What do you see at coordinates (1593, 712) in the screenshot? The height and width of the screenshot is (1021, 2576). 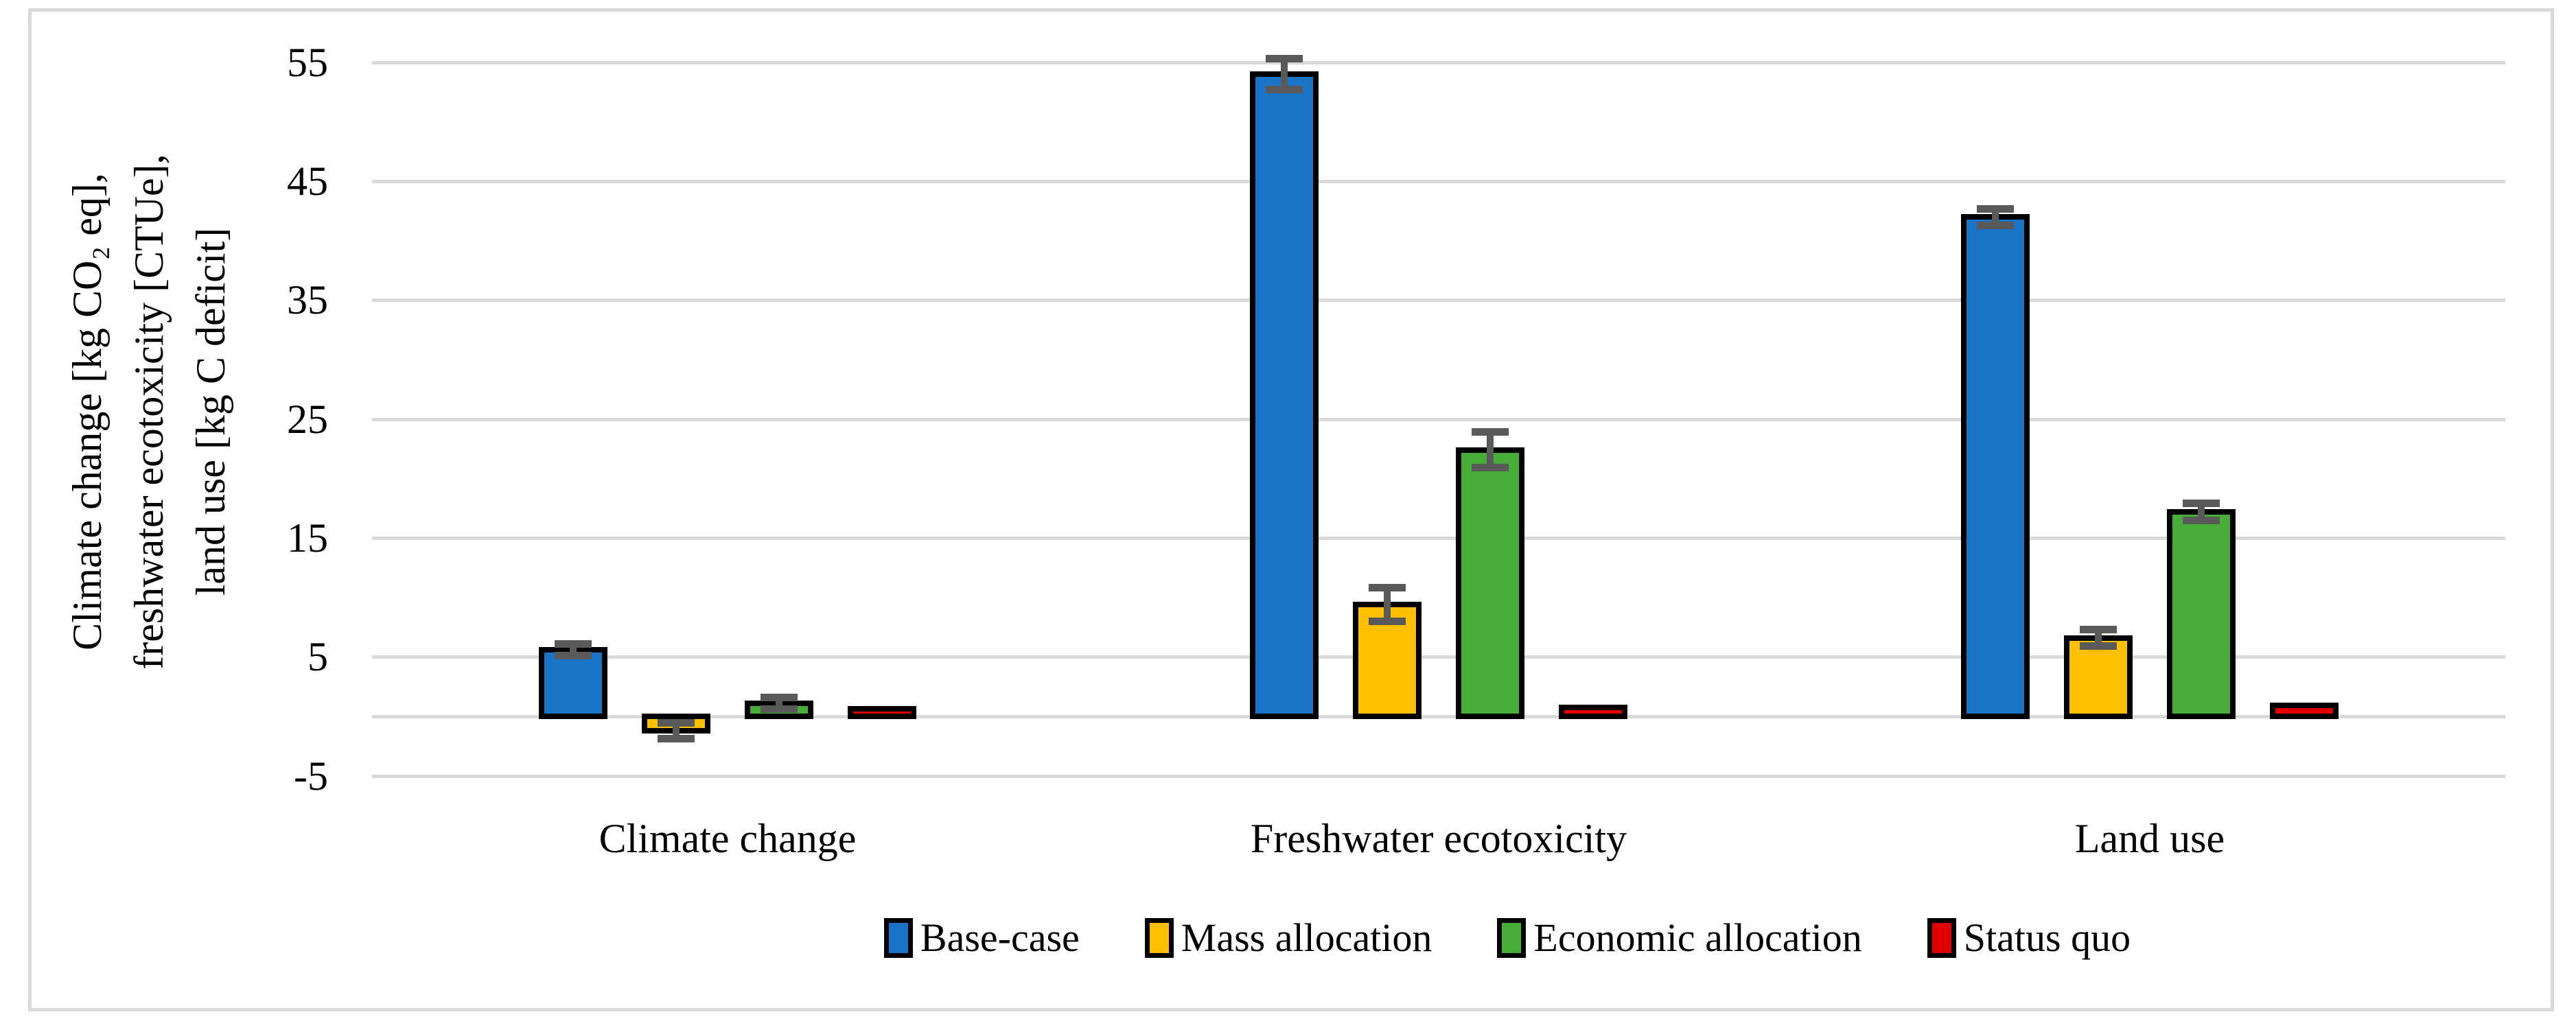 I see `bar-status-quo-freshwater-ecotoxicity` at bounding box center [1593, 712].